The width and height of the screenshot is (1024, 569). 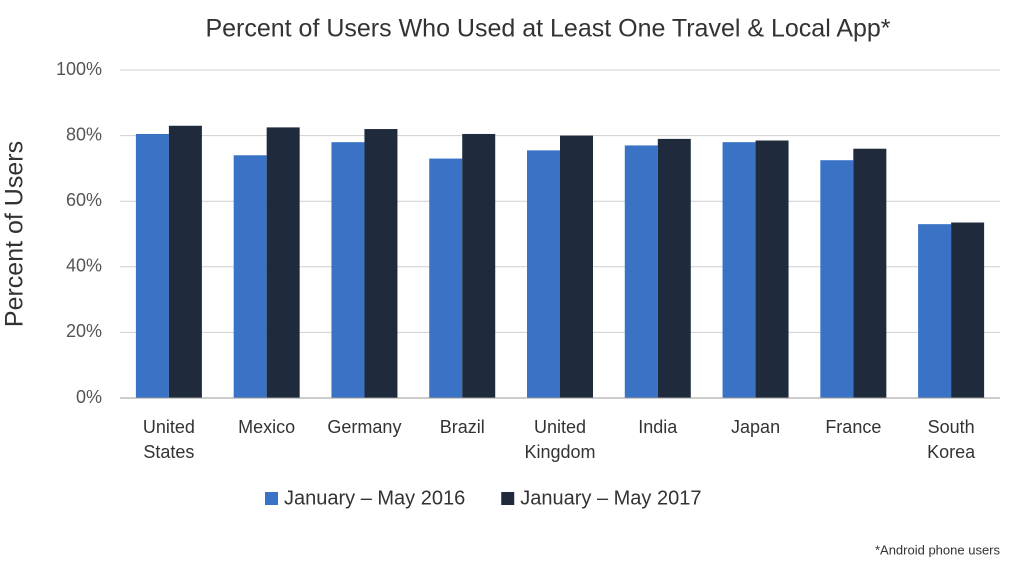 What do you see at coordinates (84, 134) in the screenshot?
I see `y-tick-label: 80%` at bounding box center [84, 134].